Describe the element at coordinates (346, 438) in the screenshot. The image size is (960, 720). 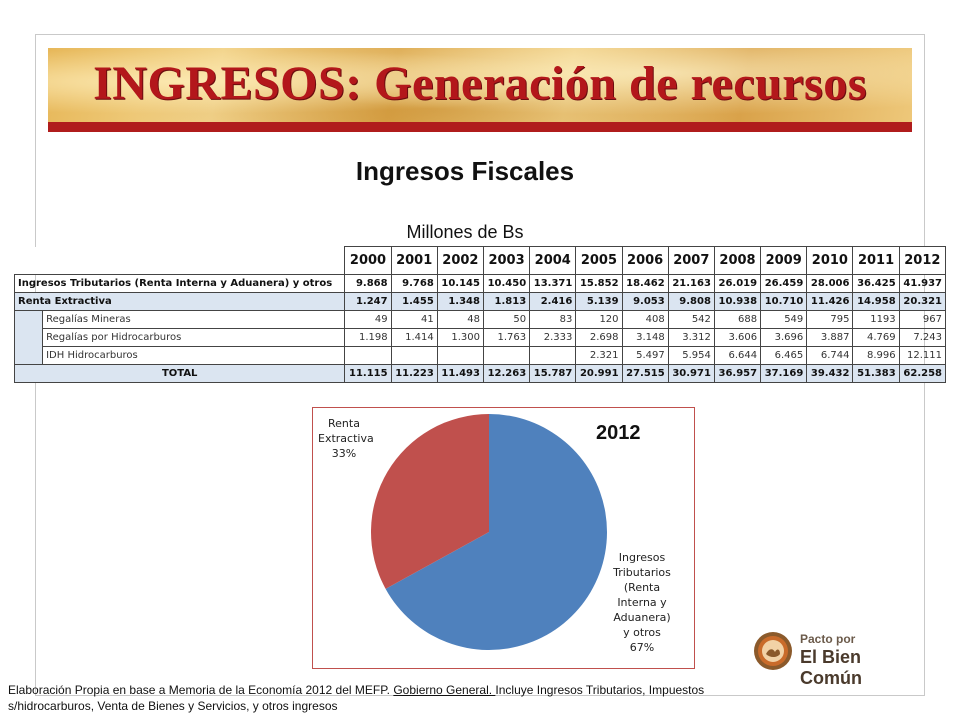
I see `pie-label-renta-extractiva: Renta Extractiva 33%` at that location.